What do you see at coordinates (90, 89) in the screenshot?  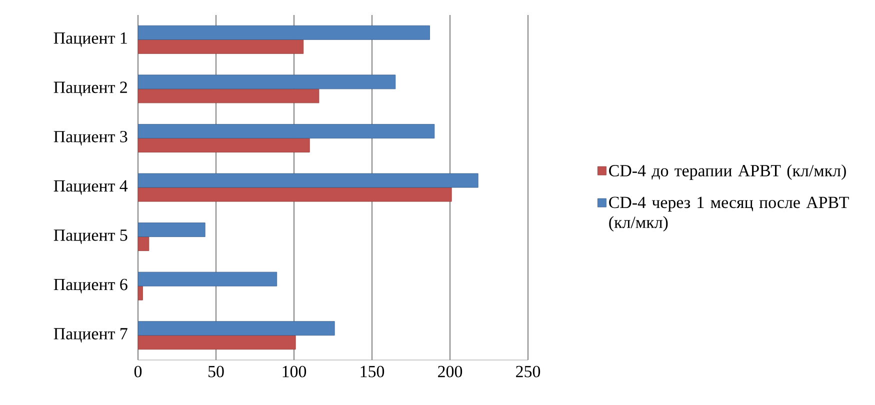 I see `y-tick-label: Пациент 2` at bounding box center [90, 89].